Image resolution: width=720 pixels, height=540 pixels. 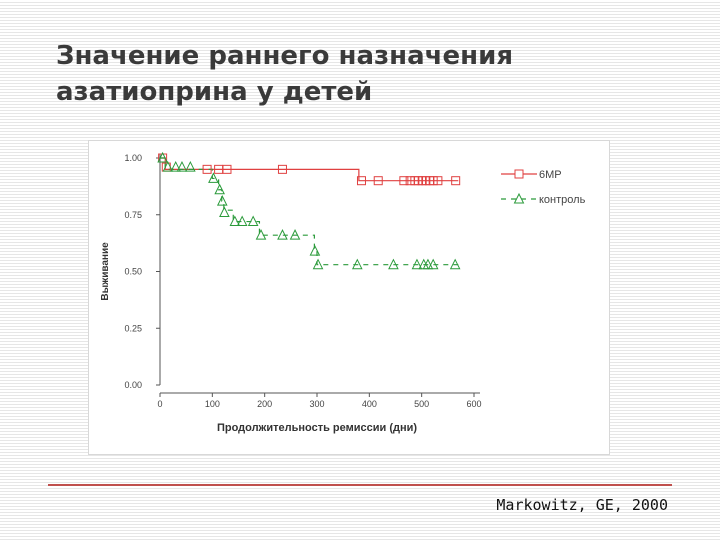 What do you see at coordinates (543, 187) in the screenshot?
I see `chart-legend: 6MP контроль` at bounding box center [543, 187].